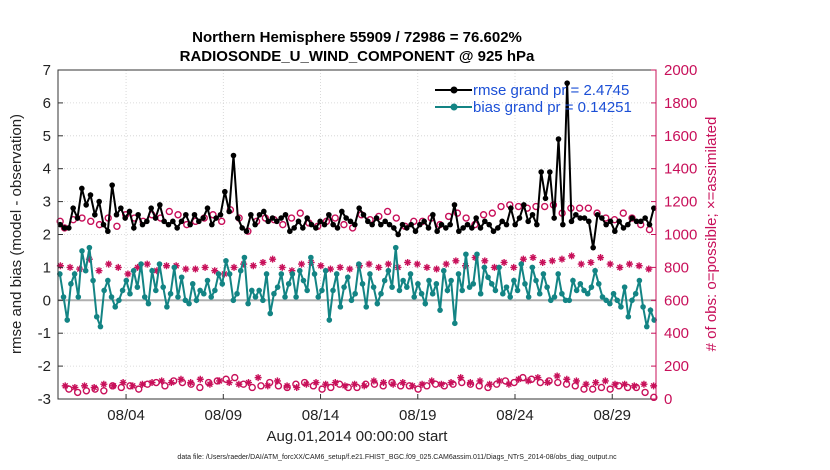 The image size is (830, 470). Describe the element at coordinates (680, 103) in the screenshot. I see `right-tick-label: 1800` at that location.